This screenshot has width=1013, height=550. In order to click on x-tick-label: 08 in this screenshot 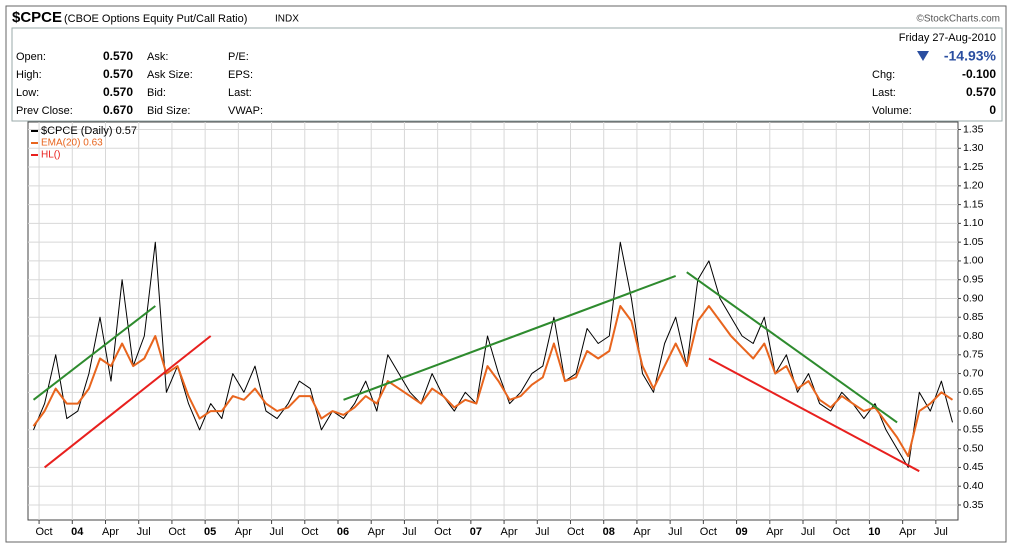, I will do `click(609, 532)`.